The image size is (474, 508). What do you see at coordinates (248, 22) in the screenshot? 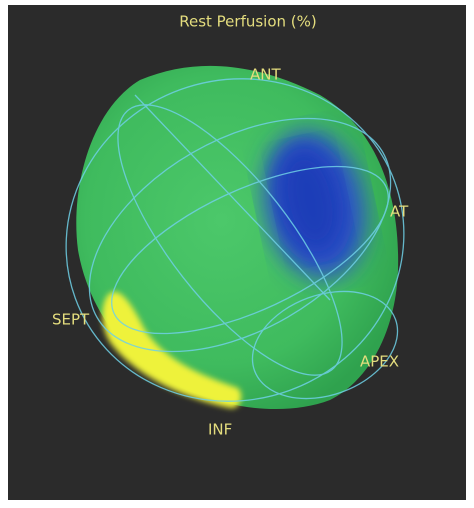
I see `image-title: Rest Perfusion (%)` at bounding box center [248, 22].